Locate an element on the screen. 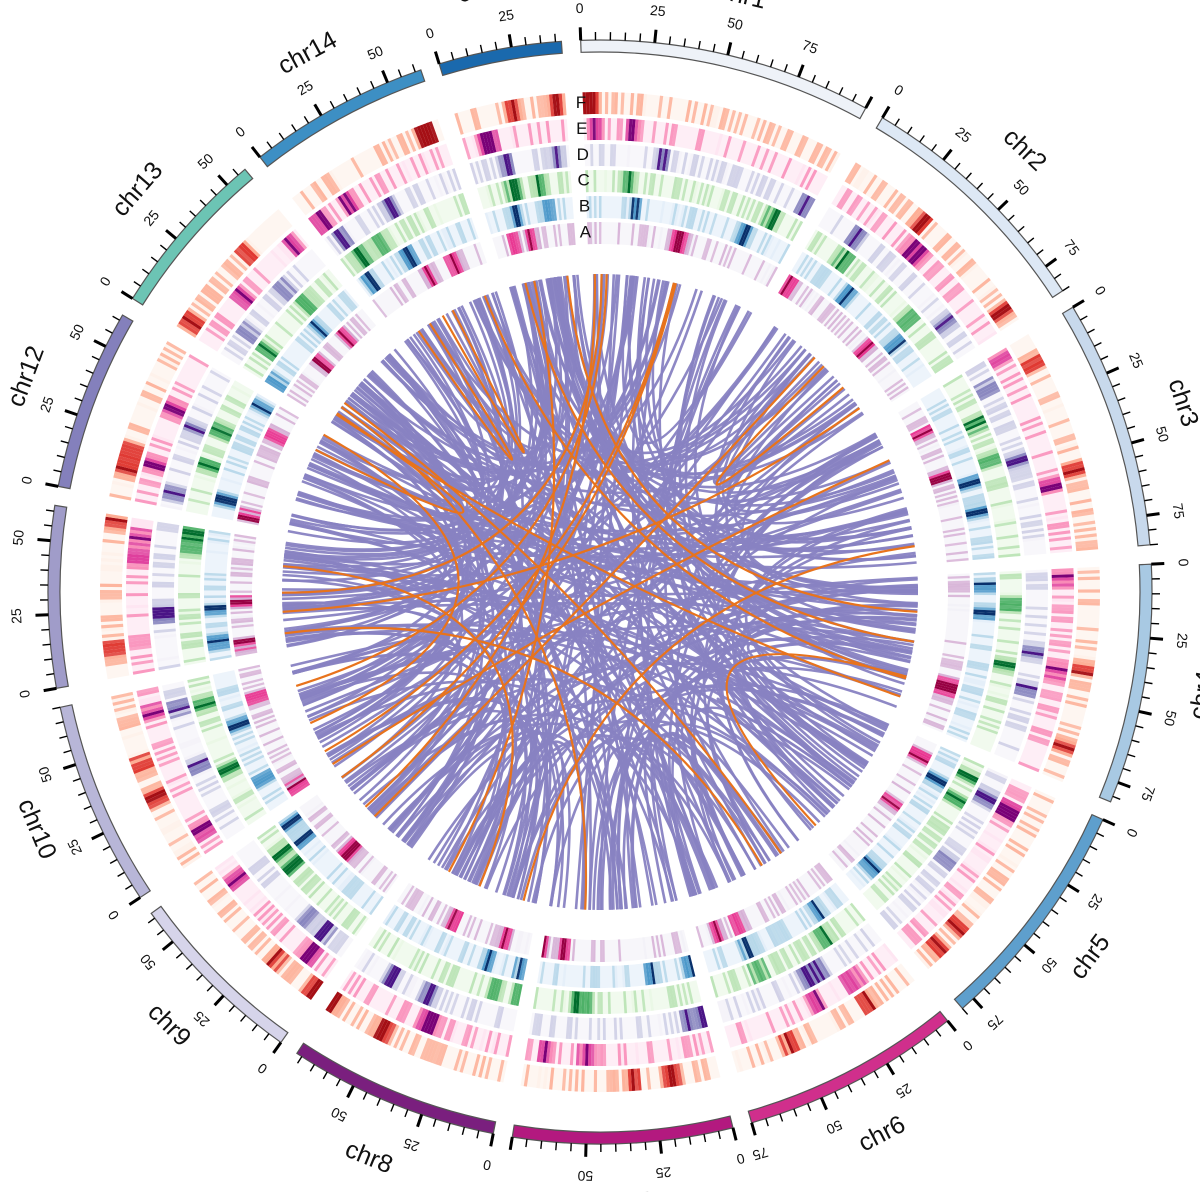 This screenshot has height=1192, width=1200. track-background is located at coordinates (706, 156).